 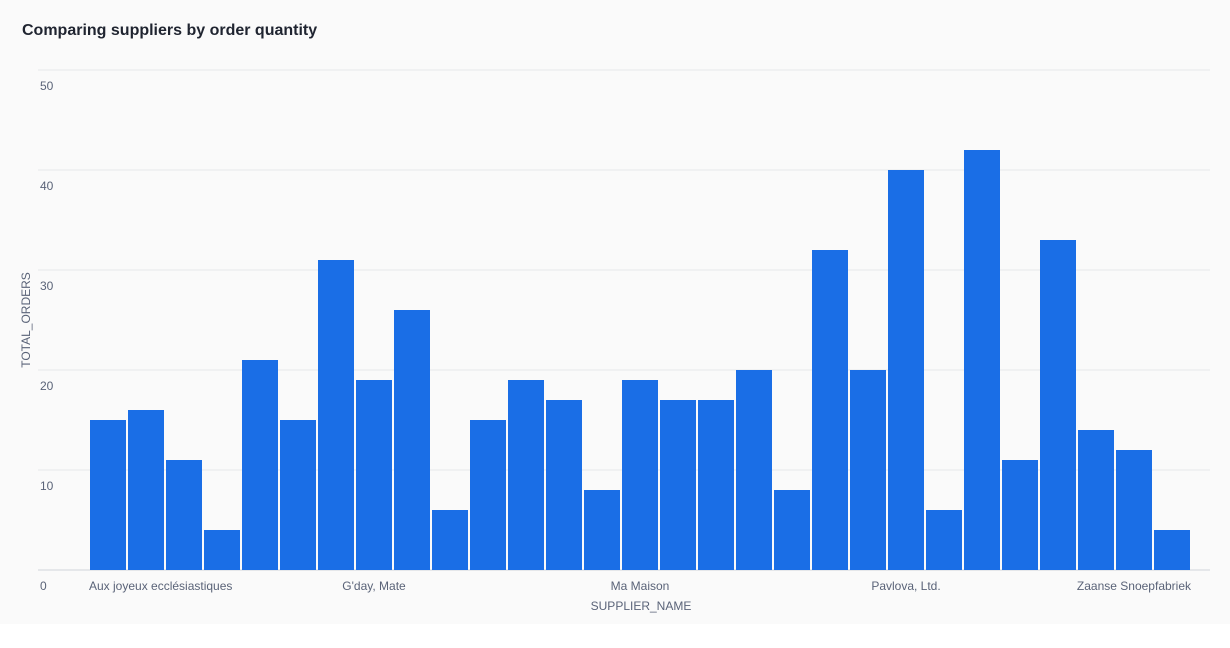 What do you see at coordinates (47, 186) in the screenshot?
I see `y-tick-label: 40` at bounding box center [47, 186].